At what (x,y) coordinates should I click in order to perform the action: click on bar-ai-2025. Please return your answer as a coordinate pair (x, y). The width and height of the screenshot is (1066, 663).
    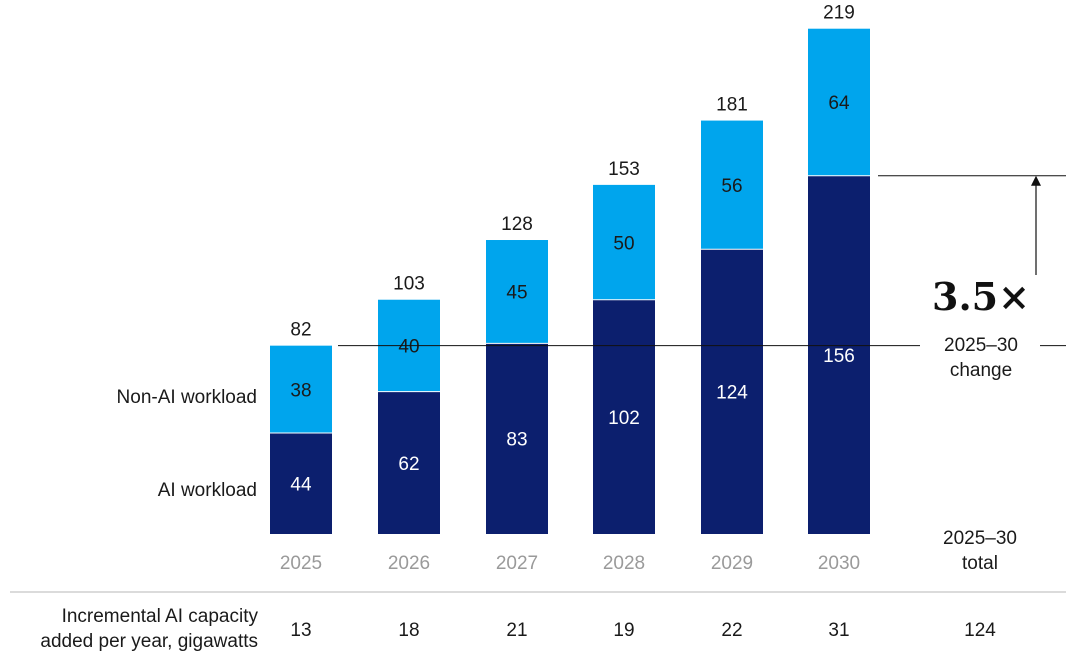
    Looking at the image, I should click on (301, 483).